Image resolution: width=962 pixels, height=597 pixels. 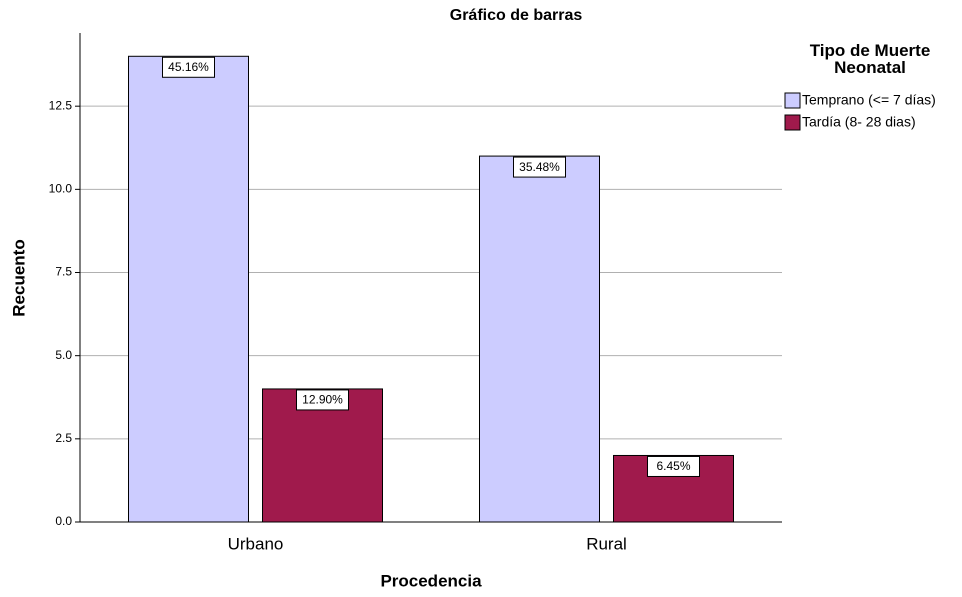 I want to click on y-axis-label: Recuento, so click(x=18, y=277).